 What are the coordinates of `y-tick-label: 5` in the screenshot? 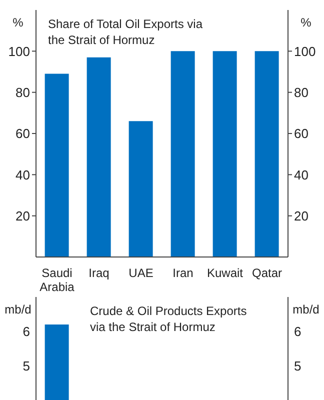 It's located at (26, 366).